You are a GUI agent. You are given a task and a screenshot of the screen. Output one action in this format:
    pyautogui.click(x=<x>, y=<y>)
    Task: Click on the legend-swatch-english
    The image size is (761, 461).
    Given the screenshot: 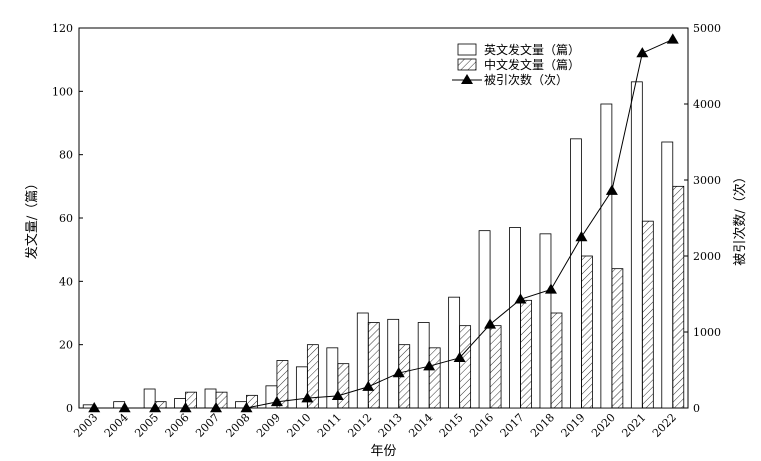 What is the action you would take?
    pyautogui.click(x=467, y=49)
    